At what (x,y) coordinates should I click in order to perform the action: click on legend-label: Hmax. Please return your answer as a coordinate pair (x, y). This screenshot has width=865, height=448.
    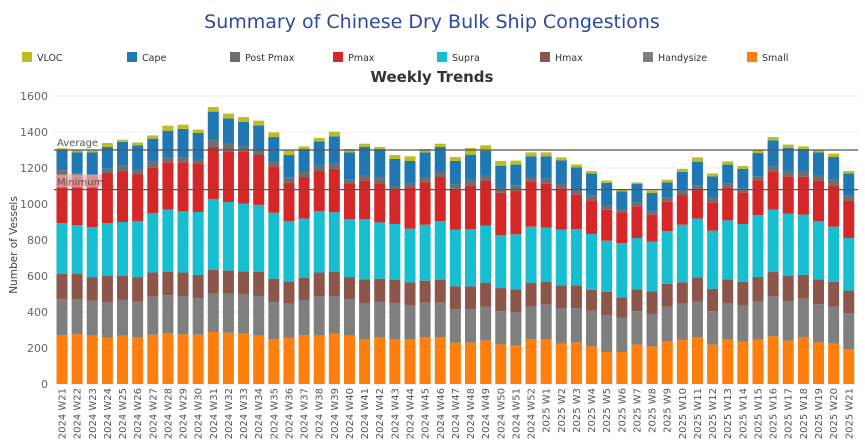
    Looking at the image, I should click on (569, 58).